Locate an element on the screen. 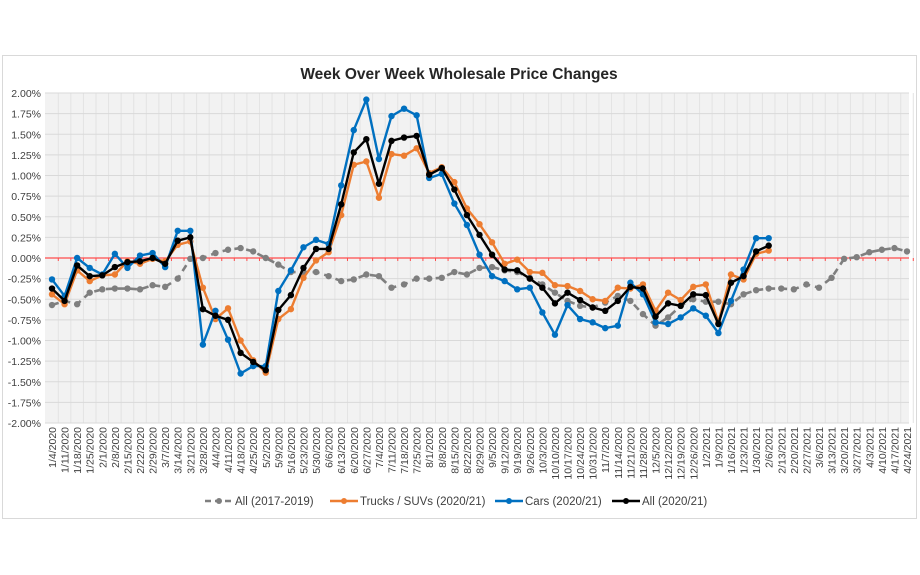 The image size is (920, 575). x-tick-label: 2/15/2020 is located at coordinates (128, 450).